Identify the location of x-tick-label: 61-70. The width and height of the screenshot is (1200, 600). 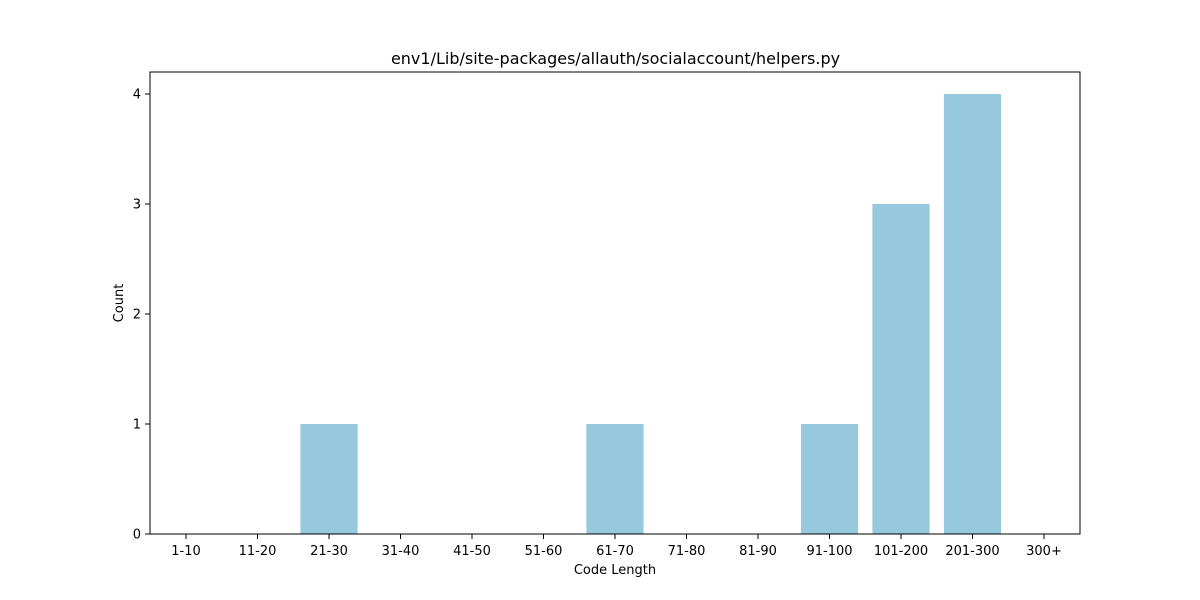
(615, 551).